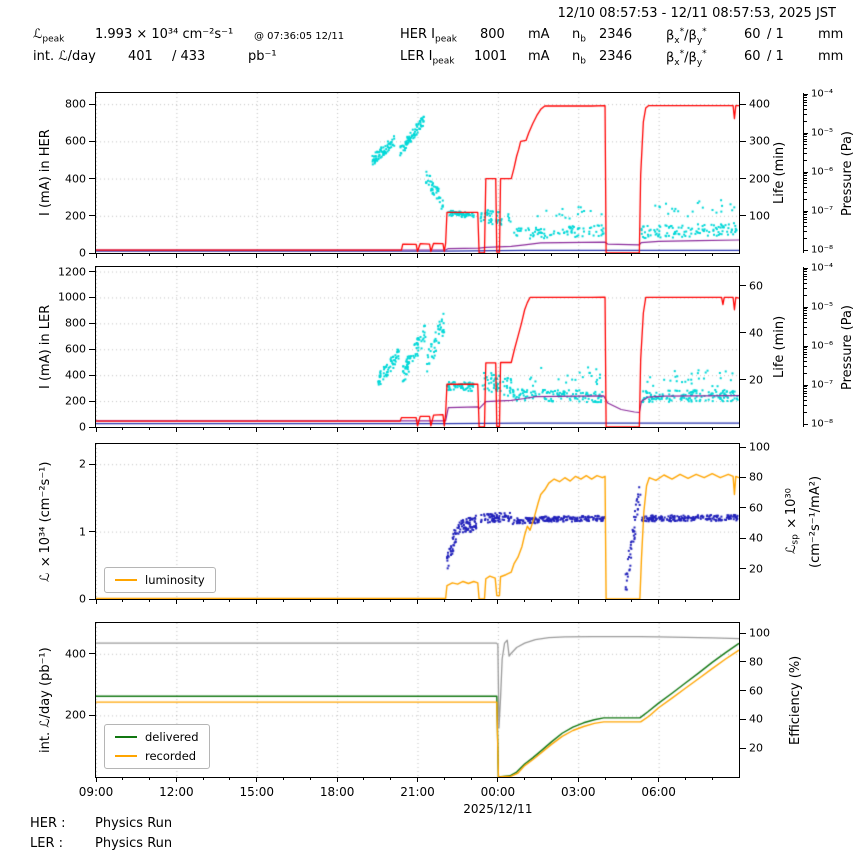 This screenshot has height=864, width=864. What do you see at coordinates (417, 792) in the screenshot?
I see `x-tick-label: 21:00` at bounding box center [417, 792].